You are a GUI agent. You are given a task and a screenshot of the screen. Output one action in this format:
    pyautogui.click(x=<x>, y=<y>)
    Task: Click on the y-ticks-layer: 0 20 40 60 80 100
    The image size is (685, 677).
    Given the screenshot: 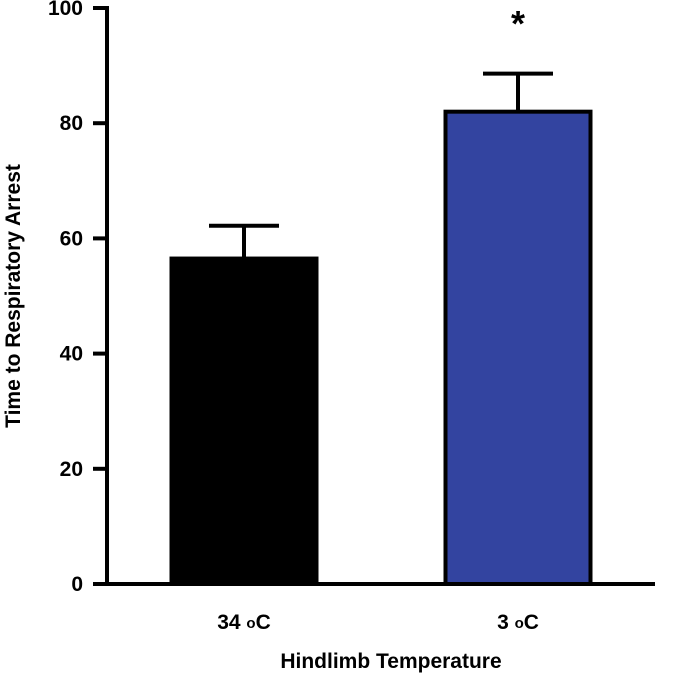 What is the action you would take?
    pyautogui.click(x=77, y=298)
    